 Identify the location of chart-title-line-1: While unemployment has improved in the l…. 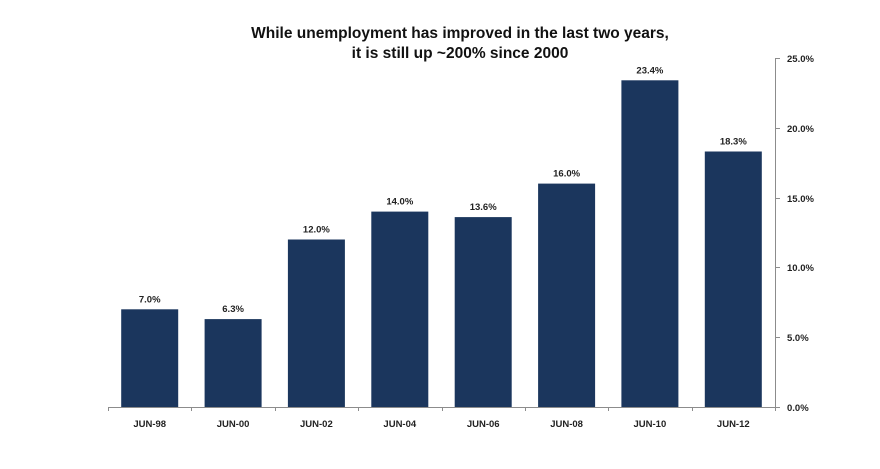
(460, 33).